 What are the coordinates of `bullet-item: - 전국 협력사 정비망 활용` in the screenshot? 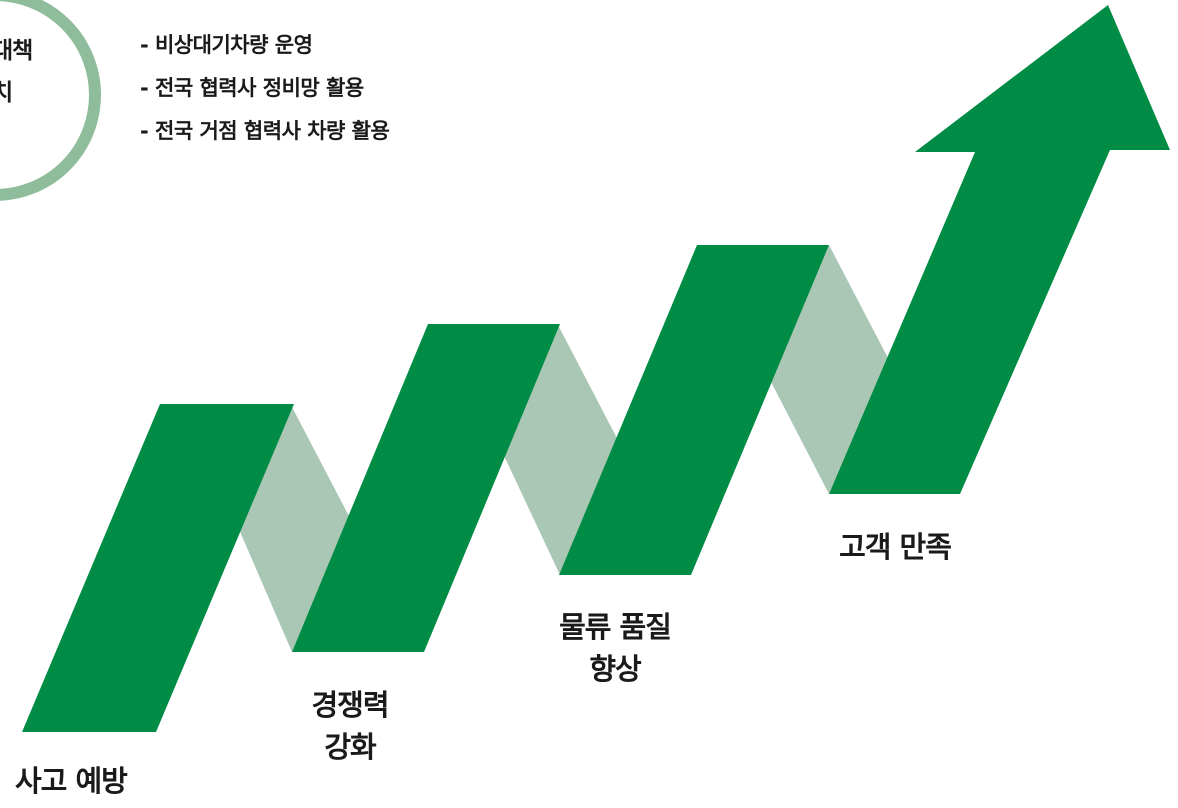 It's located at (252, 88).